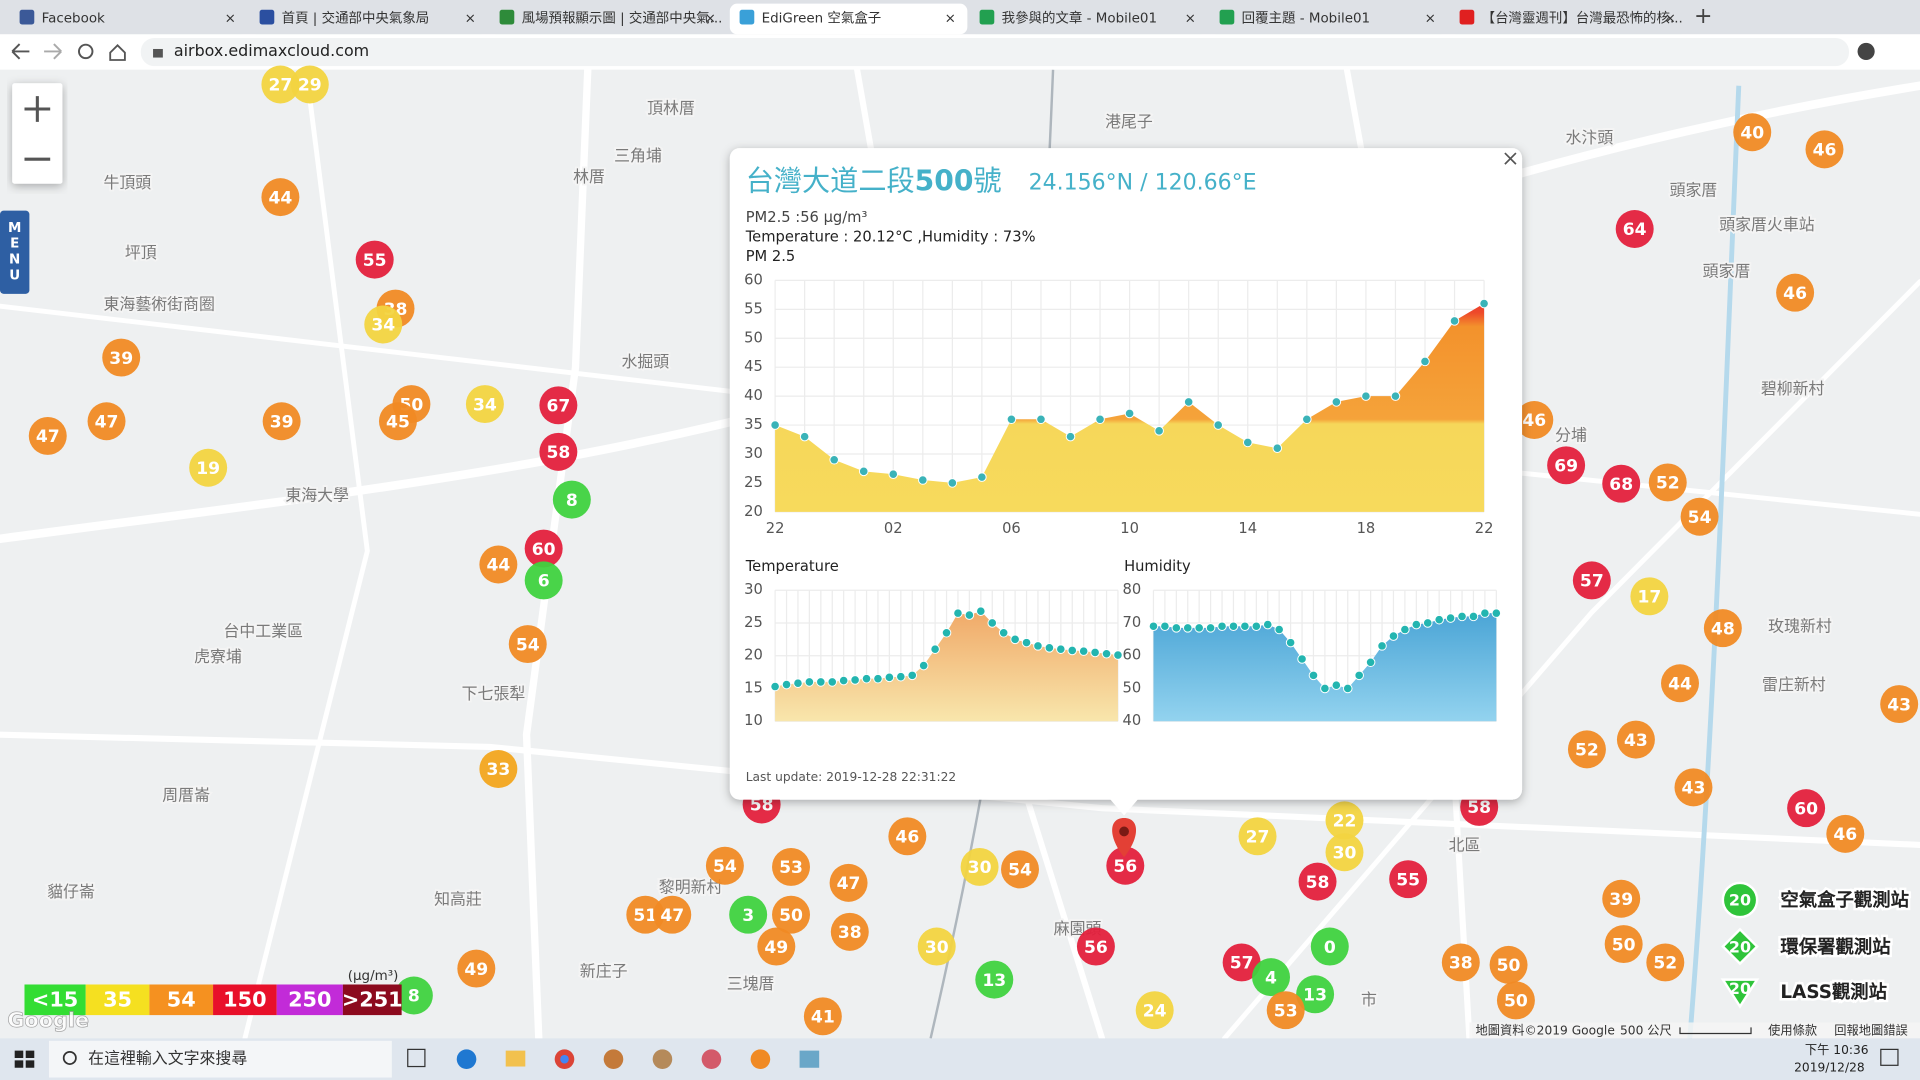  What do you see at coordinates (20, 51) in the screenshot?
I see `back-button` at bounding box center [20, 51].